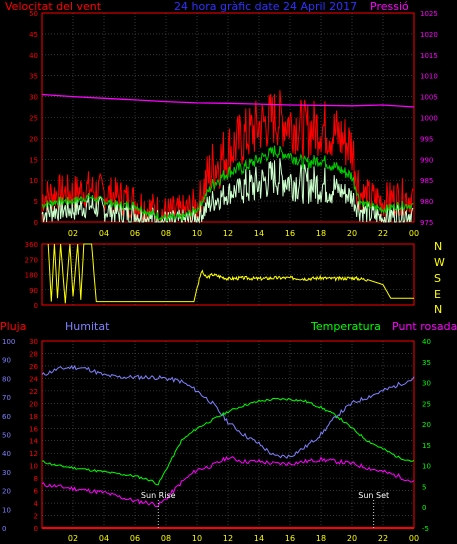 This screenshot has height=544, width=457. Describe the element at coordinates (228, 538) in the screenshot. I see `temperature-x-tick: 12` at that location.